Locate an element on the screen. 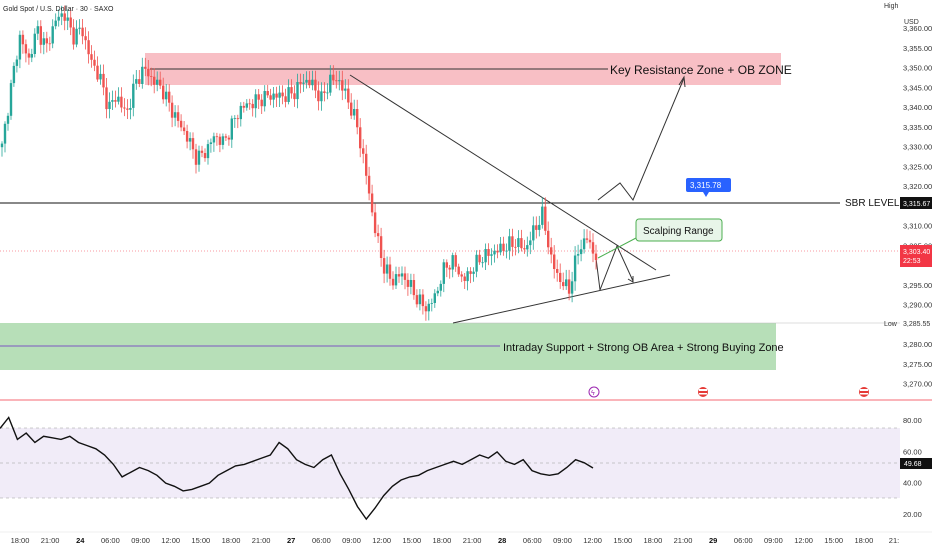 This screenshot has height=550, width=932. scalping-zigzag is located at coordinates (614, 267).